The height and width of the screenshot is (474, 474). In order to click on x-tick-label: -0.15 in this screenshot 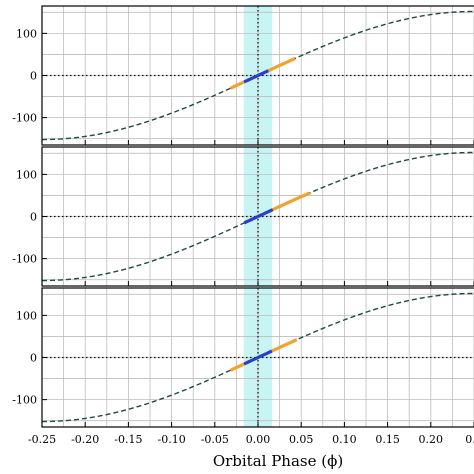, I will do `click(128, 439)`.